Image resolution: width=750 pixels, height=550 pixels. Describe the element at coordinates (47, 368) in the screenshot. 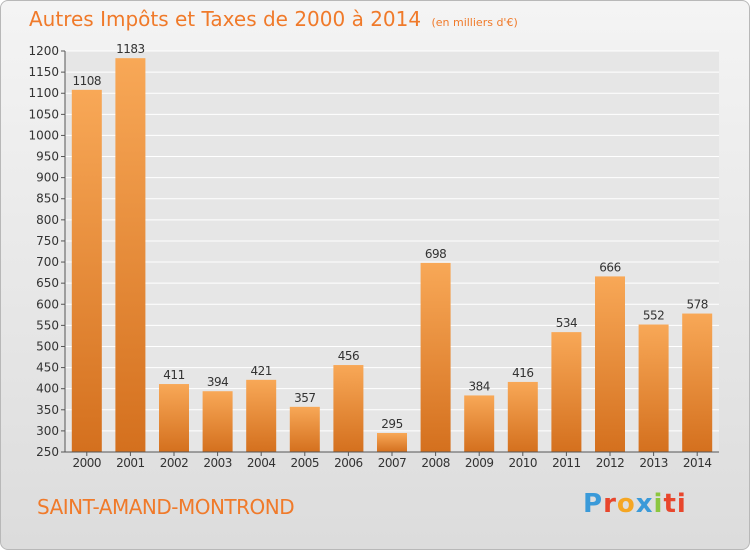

I see `y-tick-label: 450` at that location.